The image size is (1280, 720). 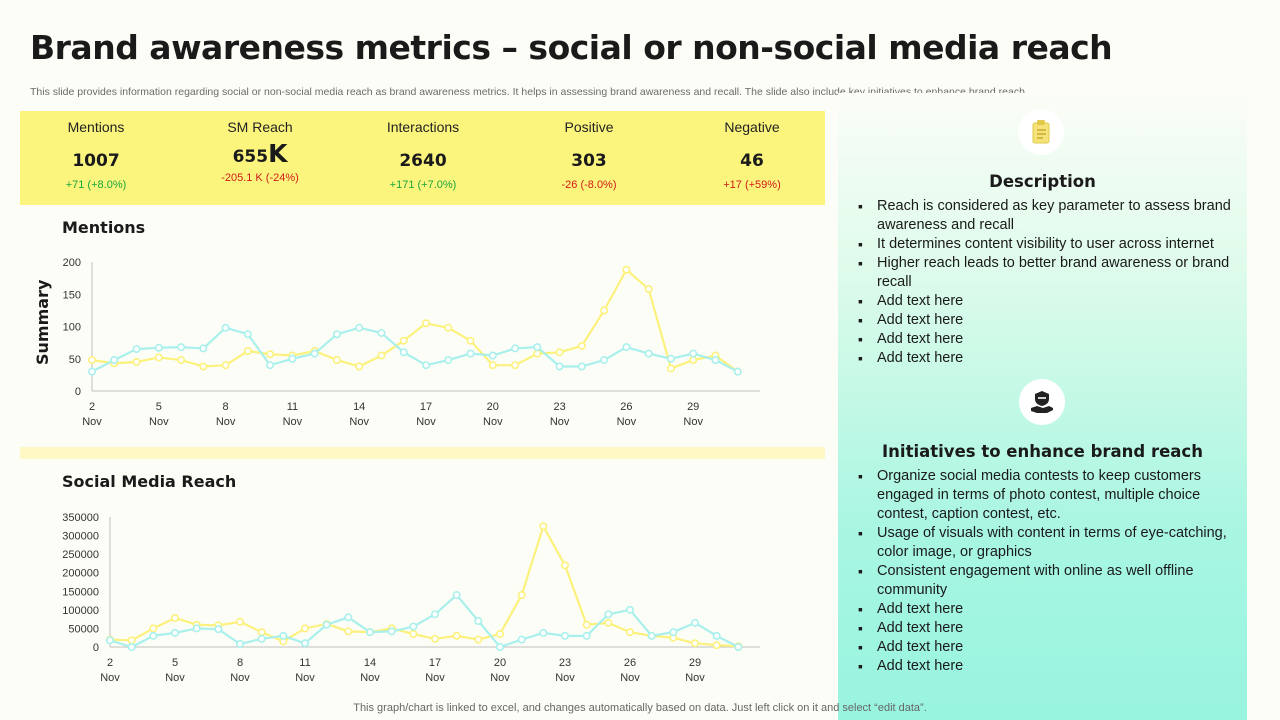 What do you see at coordinates (78, 392) in the screenshot?
I see `y-tick-label: 0` at bounding box center [78, 392].